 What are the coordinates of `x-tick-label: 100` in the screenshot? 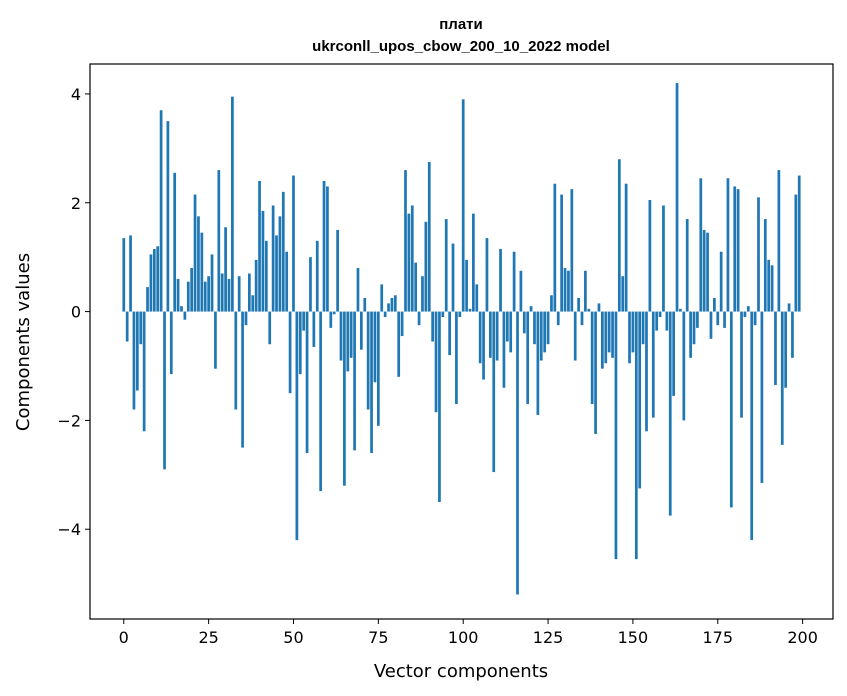 It's located at (463, 637).